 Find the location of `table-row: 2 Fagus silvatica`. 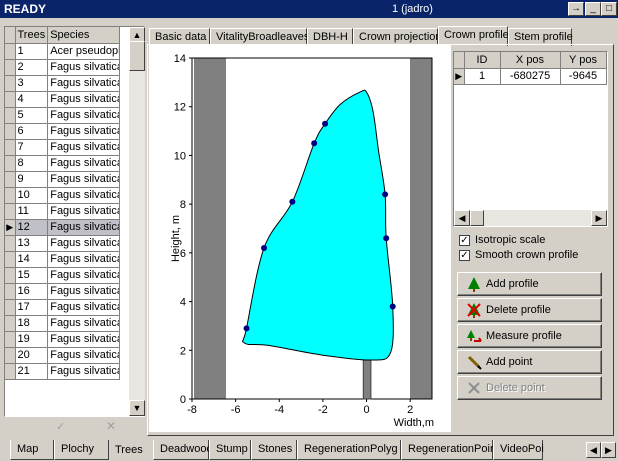

table-row: 2 Fagus silvatica is located at coordinates (63, 67).